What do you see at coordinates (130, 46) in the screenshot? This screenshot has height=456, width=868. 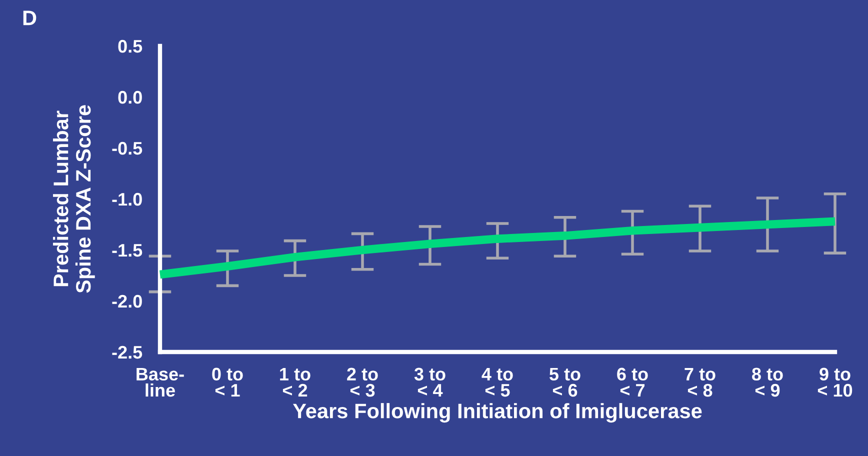 I see `y-tick-label: 0.5` at bounding box center [130, 46].